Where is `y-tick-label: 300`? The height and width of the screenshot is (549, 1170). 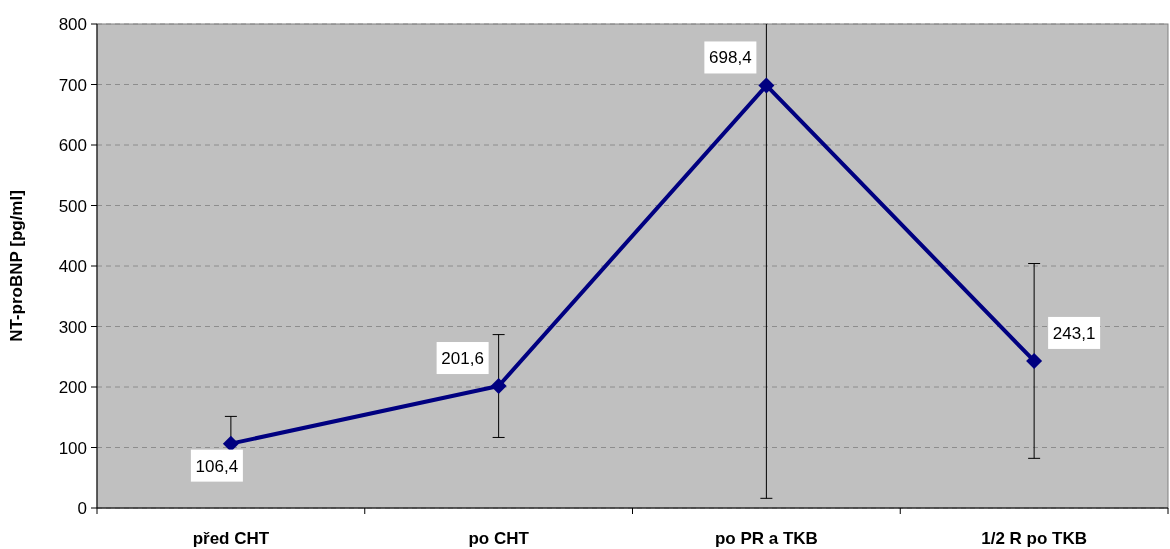
y-tick-label: 300 is located at coordinates (72, 327).